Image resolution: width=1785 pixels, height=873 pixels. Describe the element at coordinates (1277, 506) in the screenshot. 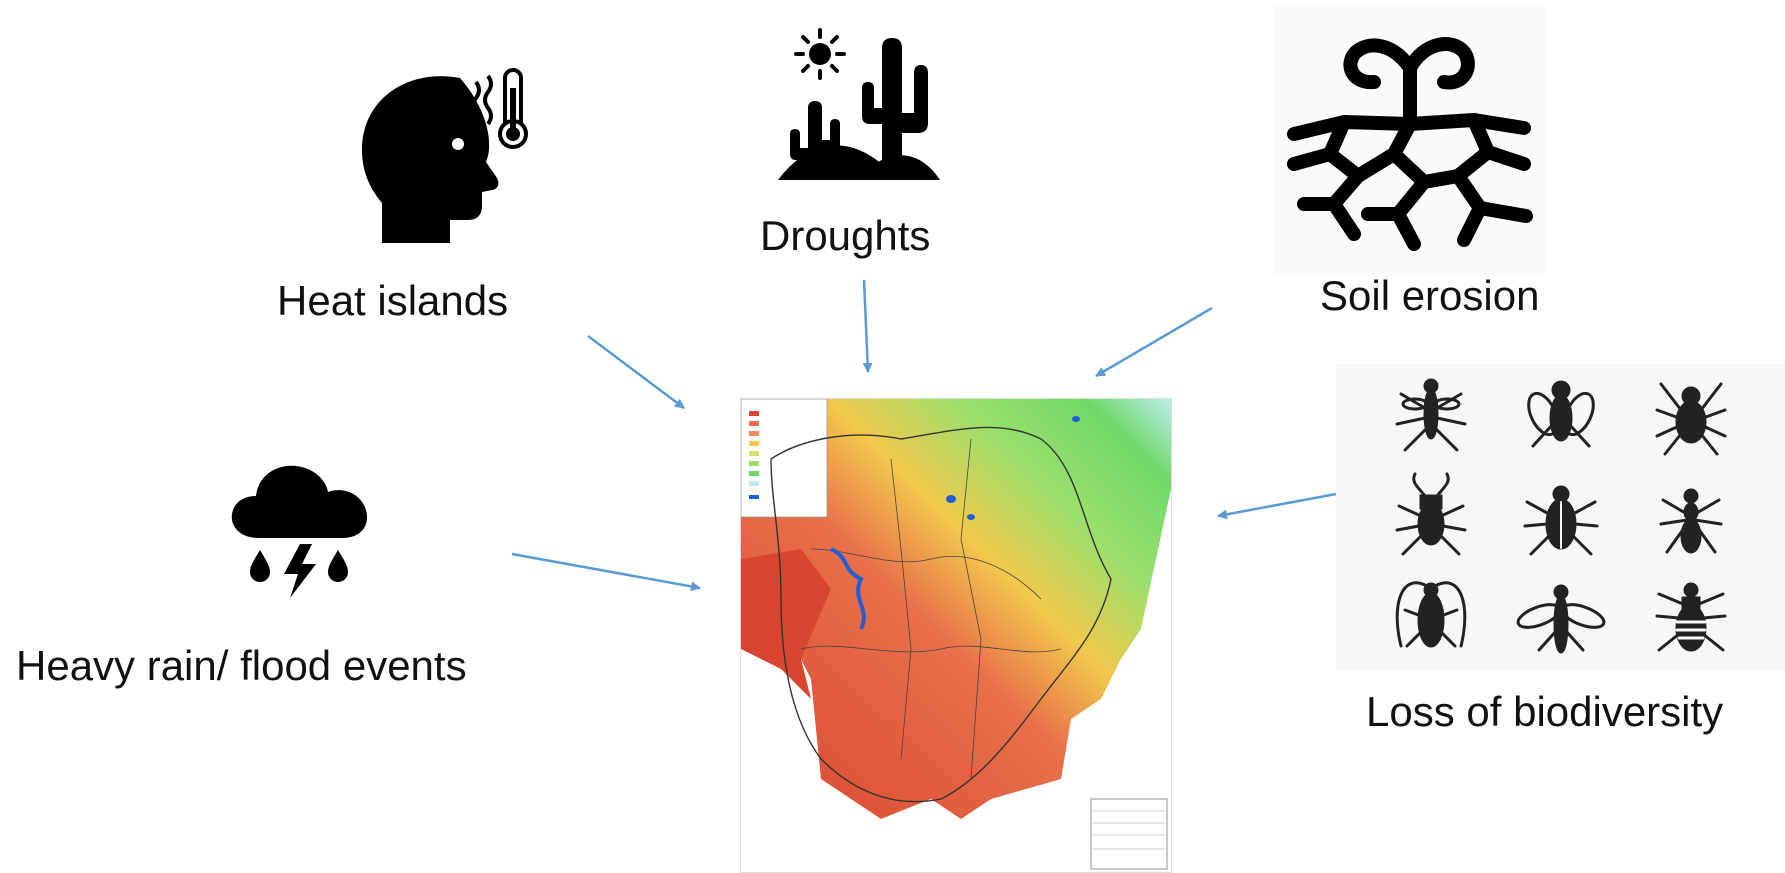

I see `arrow-biodiversity` at that location.